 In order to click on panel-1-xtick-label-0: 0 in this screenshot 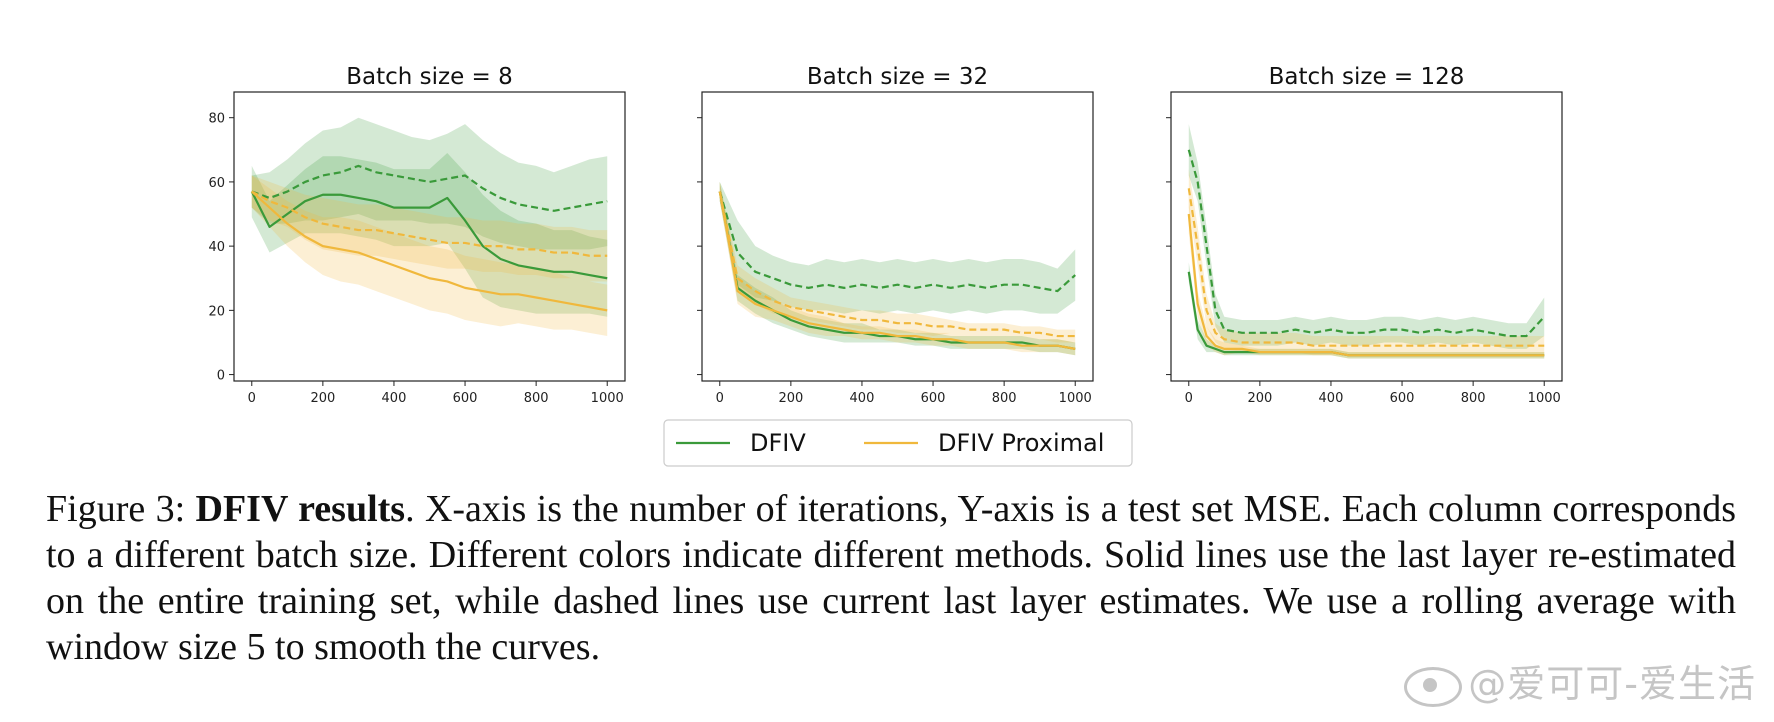, I will do `click(252, 398)`.